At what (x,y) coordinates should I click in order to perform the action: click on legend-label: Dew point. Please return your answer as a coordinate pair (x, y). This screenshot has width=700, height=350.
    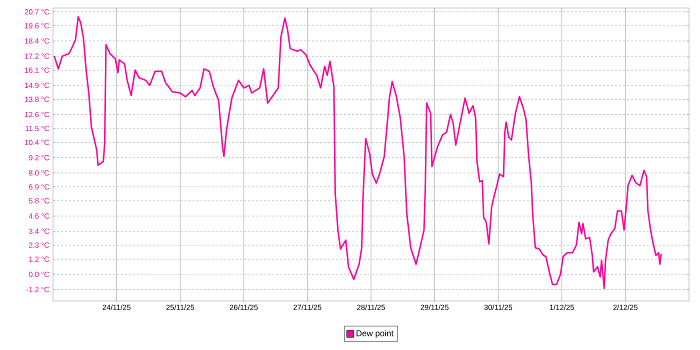
    Looking at the image, I should click on (375, 334).